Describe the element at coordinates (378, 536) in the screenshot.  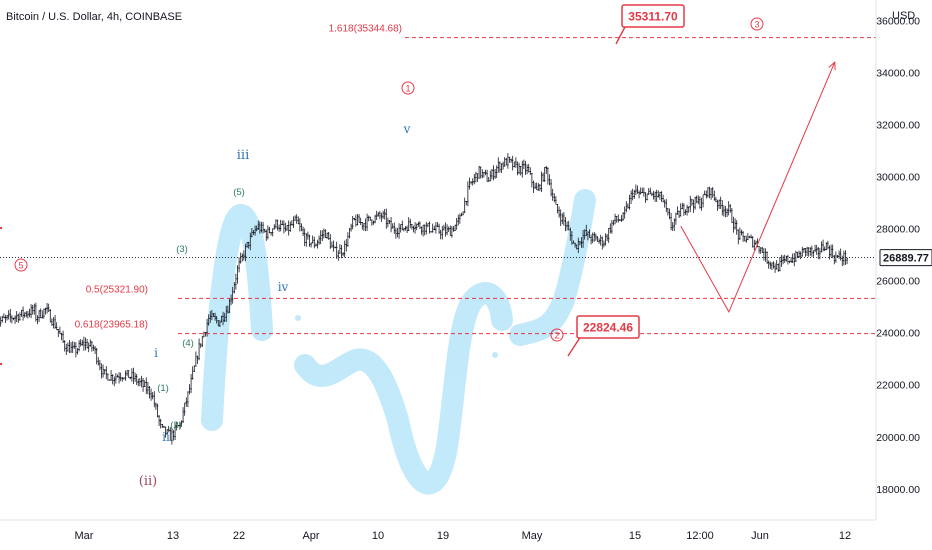
I see `x-tick-label: 10` at that location.